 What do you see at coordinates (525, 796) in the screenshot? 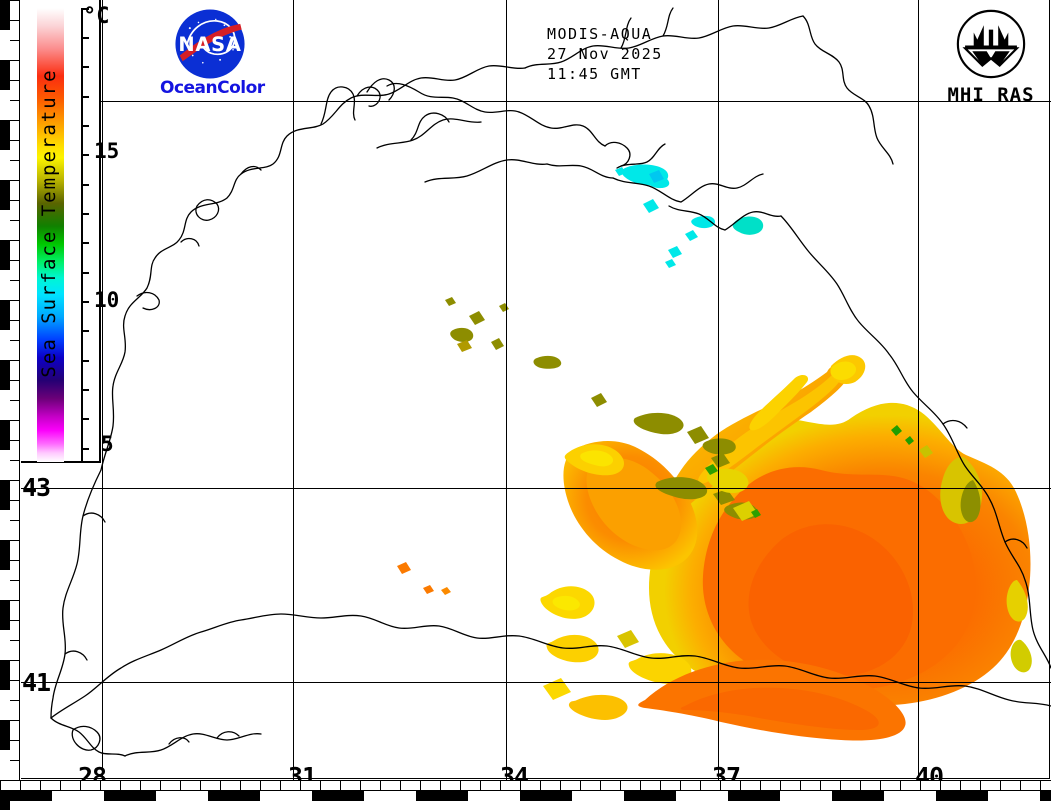
I see `frame-band-bottom-outer` at bounding box center [525, 796].